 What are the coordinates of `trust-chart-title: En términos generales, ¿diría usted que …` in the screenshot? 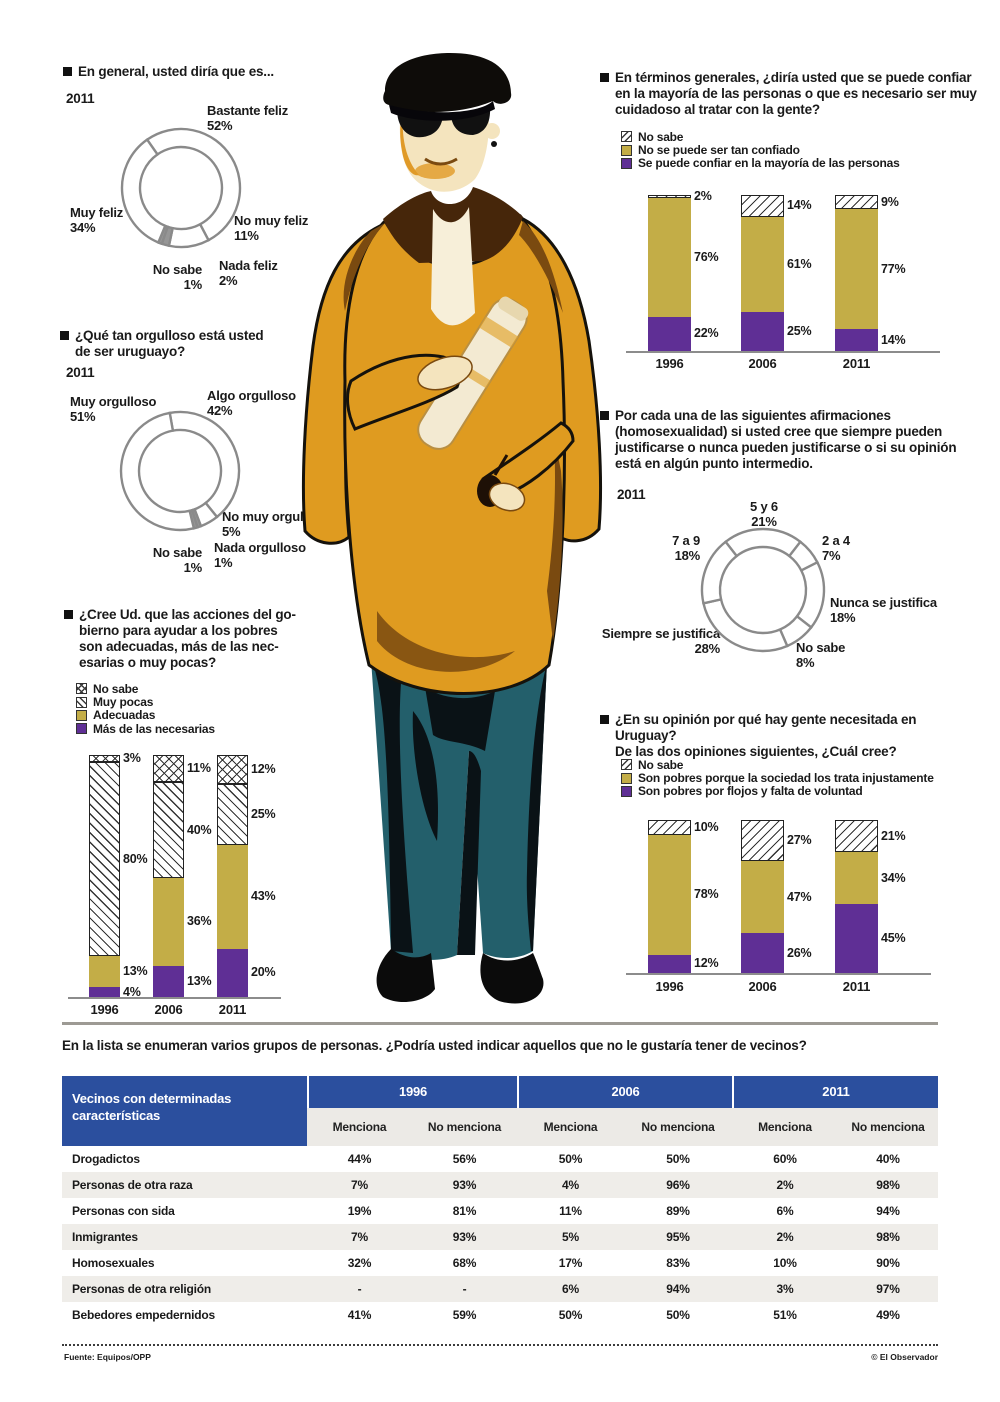 It's located at (790, 94).